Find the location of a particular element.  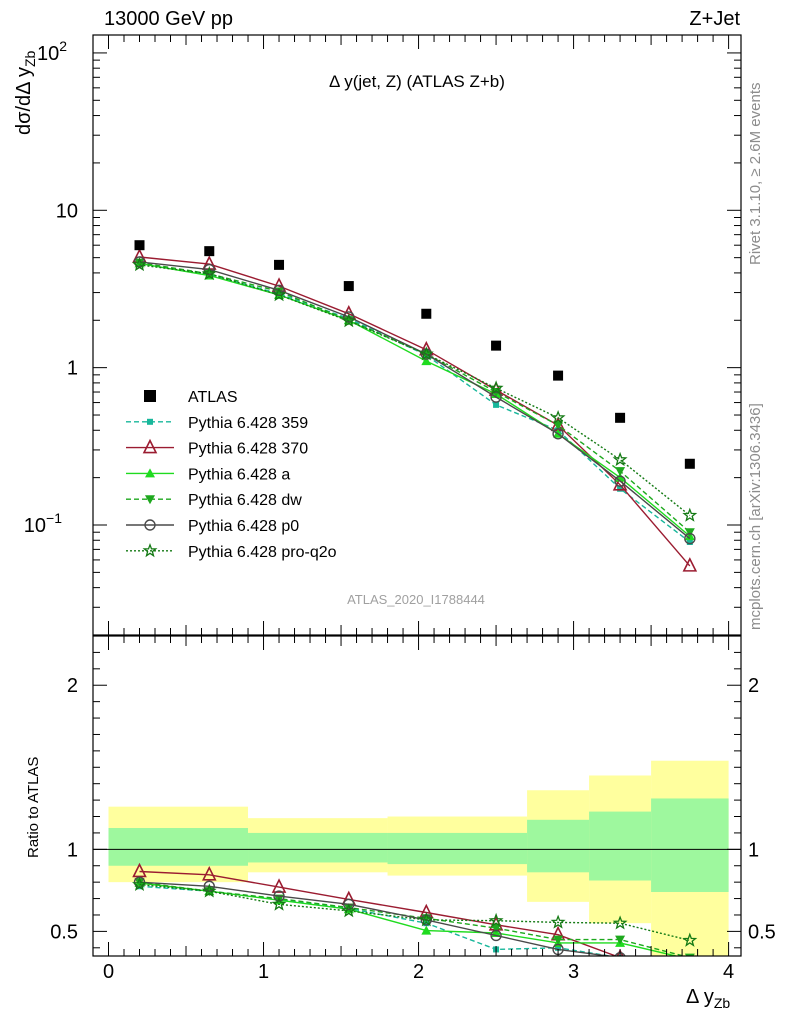

legend-entry: Pythia 6.428 dw is located at coordinates (214, 500).